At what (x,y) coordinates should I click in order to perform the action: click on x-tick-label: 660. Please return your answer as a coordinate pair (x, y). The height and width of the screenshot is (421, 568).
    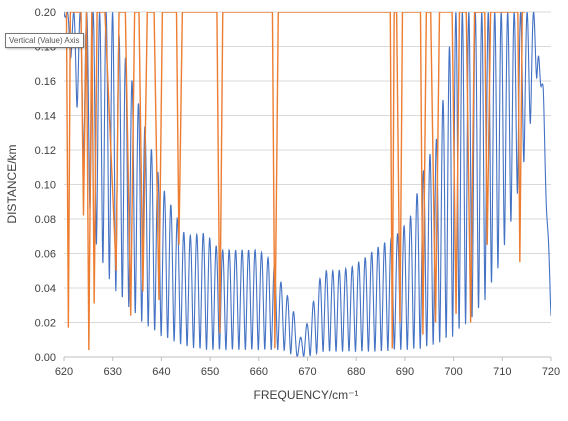
    Looking at the image, I should click on (259, 372).